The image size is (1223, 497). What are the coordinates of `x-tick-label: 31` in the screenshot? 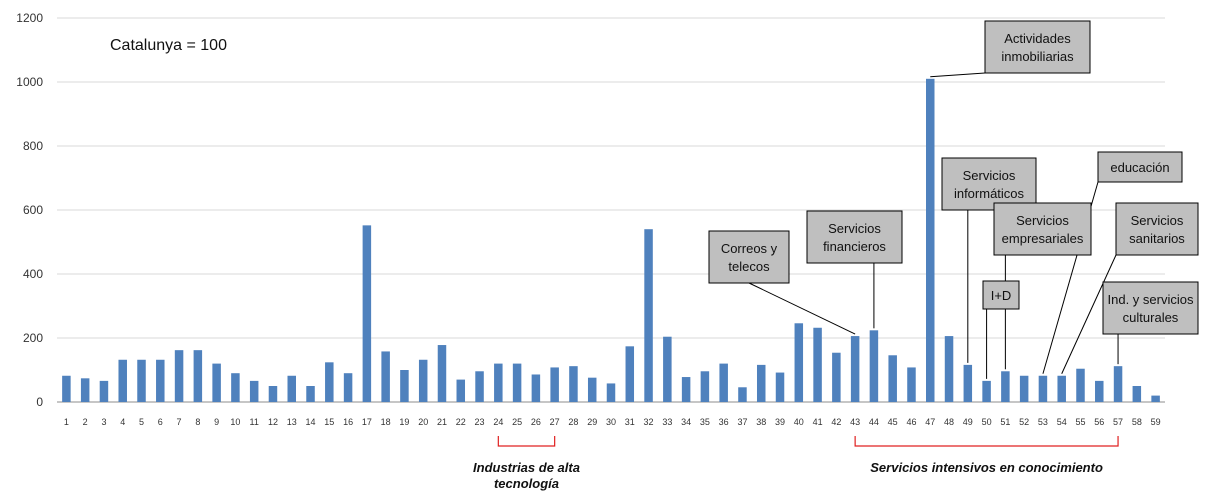 It's located at (630, 422).